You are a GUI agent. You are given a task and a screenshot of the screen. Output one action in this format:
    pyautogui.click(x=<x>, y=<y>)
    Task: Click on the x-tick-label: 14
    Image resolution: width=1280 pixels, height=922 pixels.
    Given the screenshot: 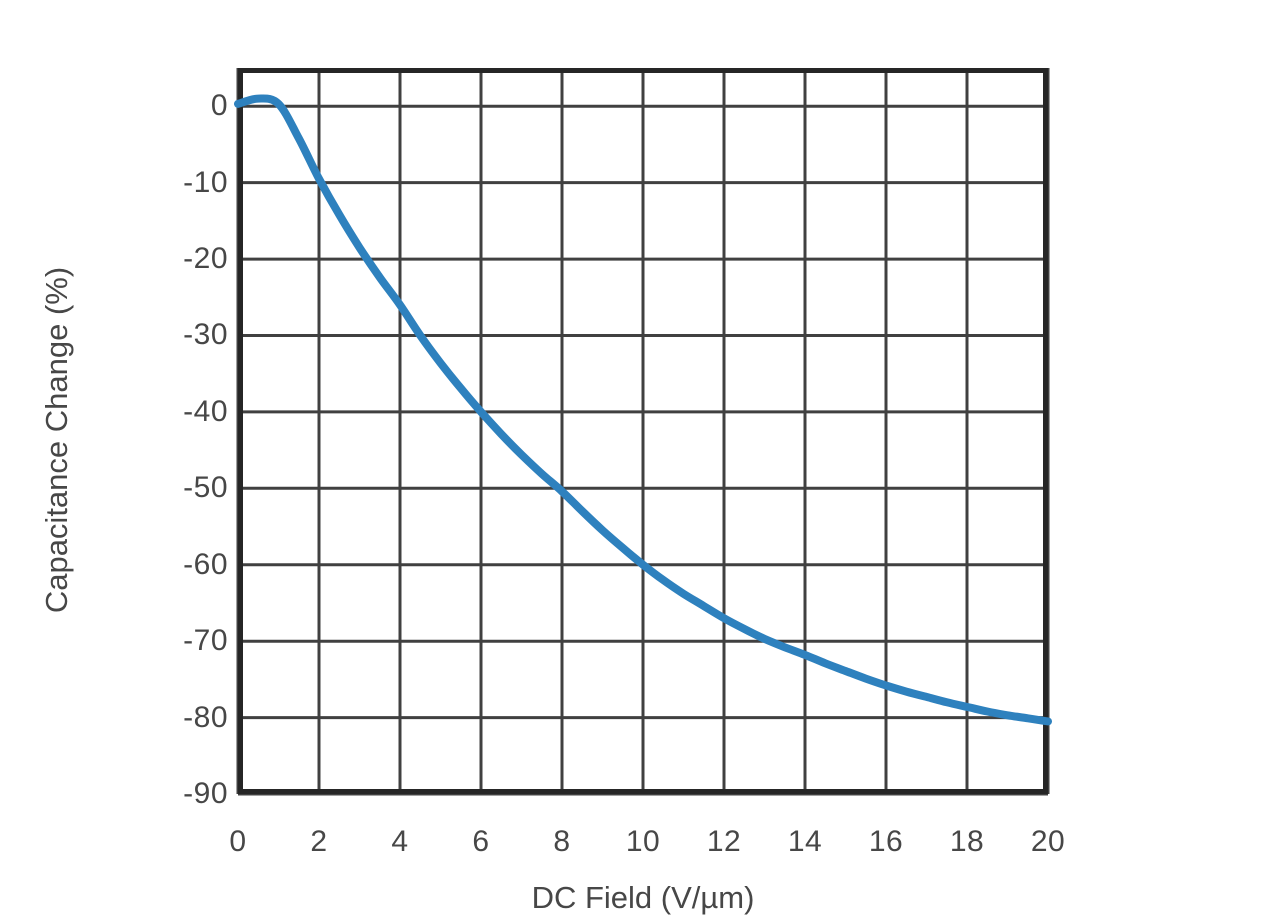 What is the action you would take?
    pyautogui.click(x=805, y=841)
    